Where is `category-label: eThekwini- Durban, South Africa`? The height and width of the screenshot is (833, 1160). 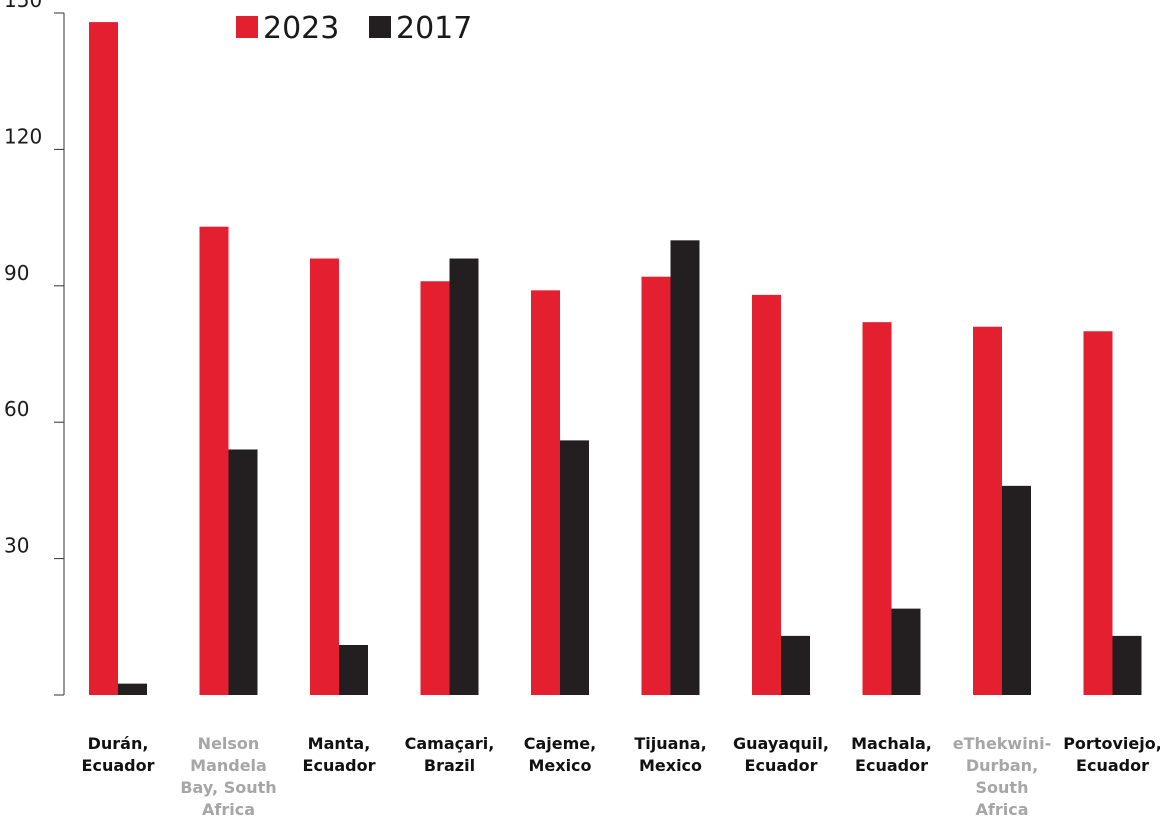 category-label: eThekwini- Durban, South Africa is located at coordinates (1002, 776).